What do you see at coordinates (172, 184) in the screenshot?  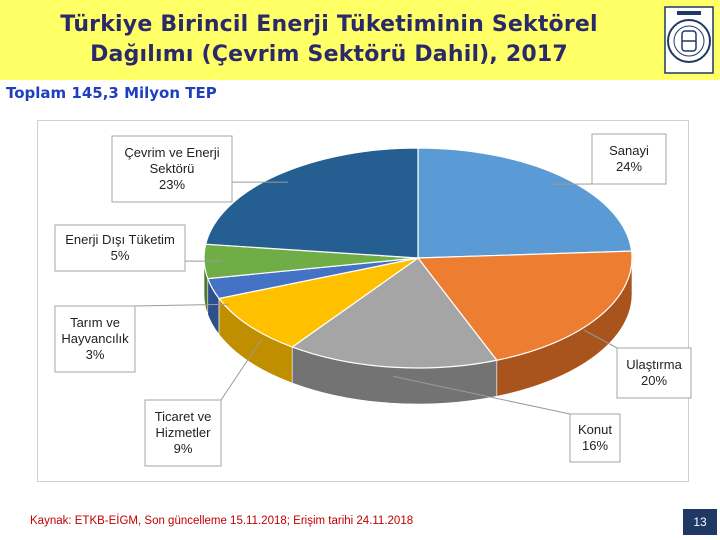 I see `data-label-value-6: 23%` at bounding box center [172, 184].